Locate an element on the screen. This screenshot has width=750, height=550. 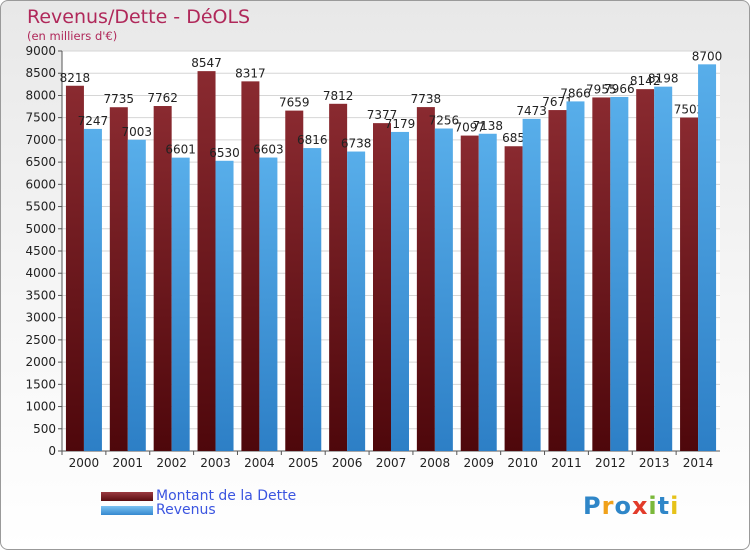
data-label-dette: 7377 is located at coordinates (382, 115).